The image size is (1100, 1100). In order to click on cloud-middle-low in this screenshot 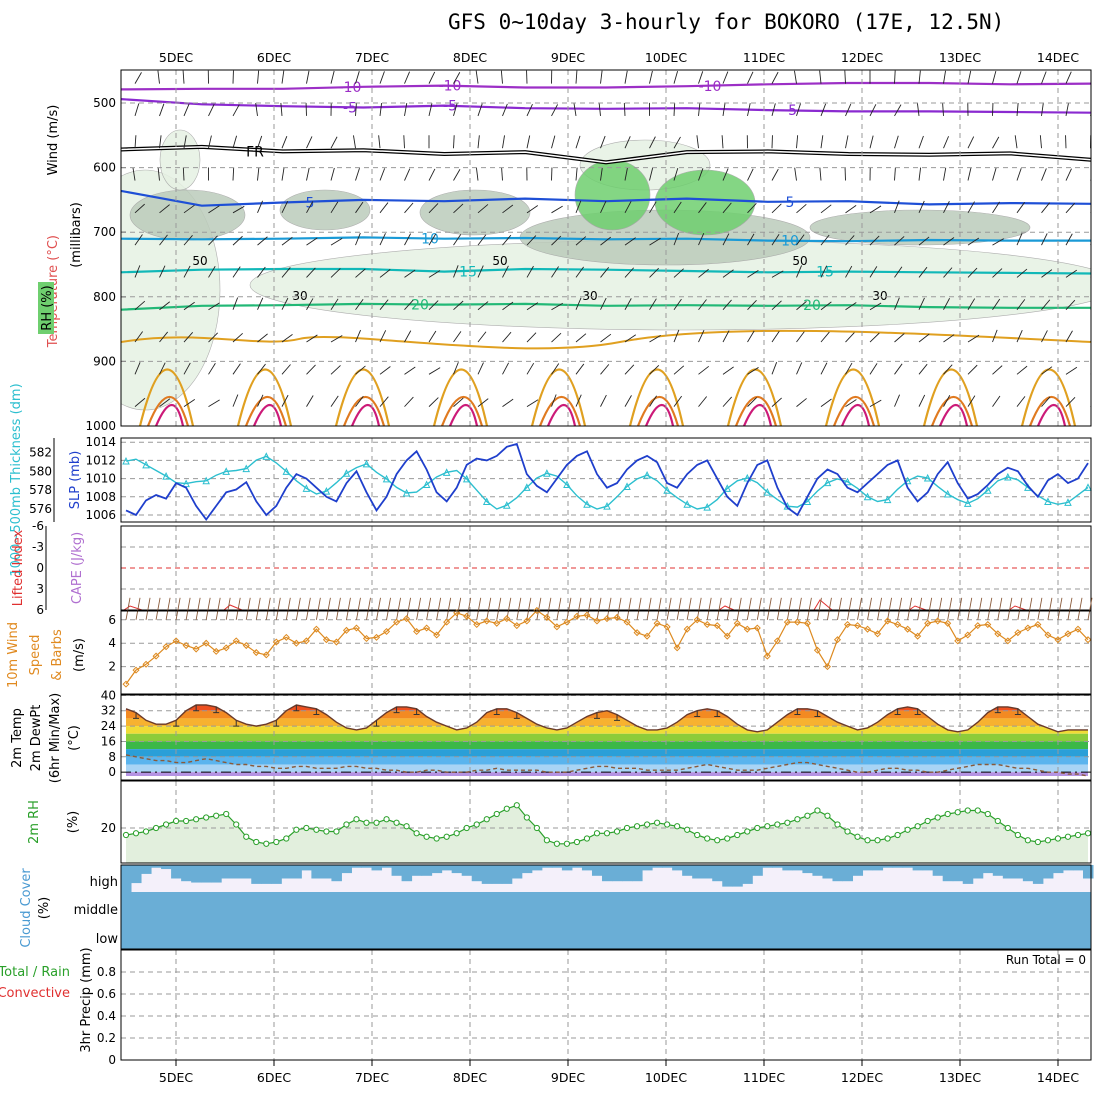, I will do `click(606, 920)`.